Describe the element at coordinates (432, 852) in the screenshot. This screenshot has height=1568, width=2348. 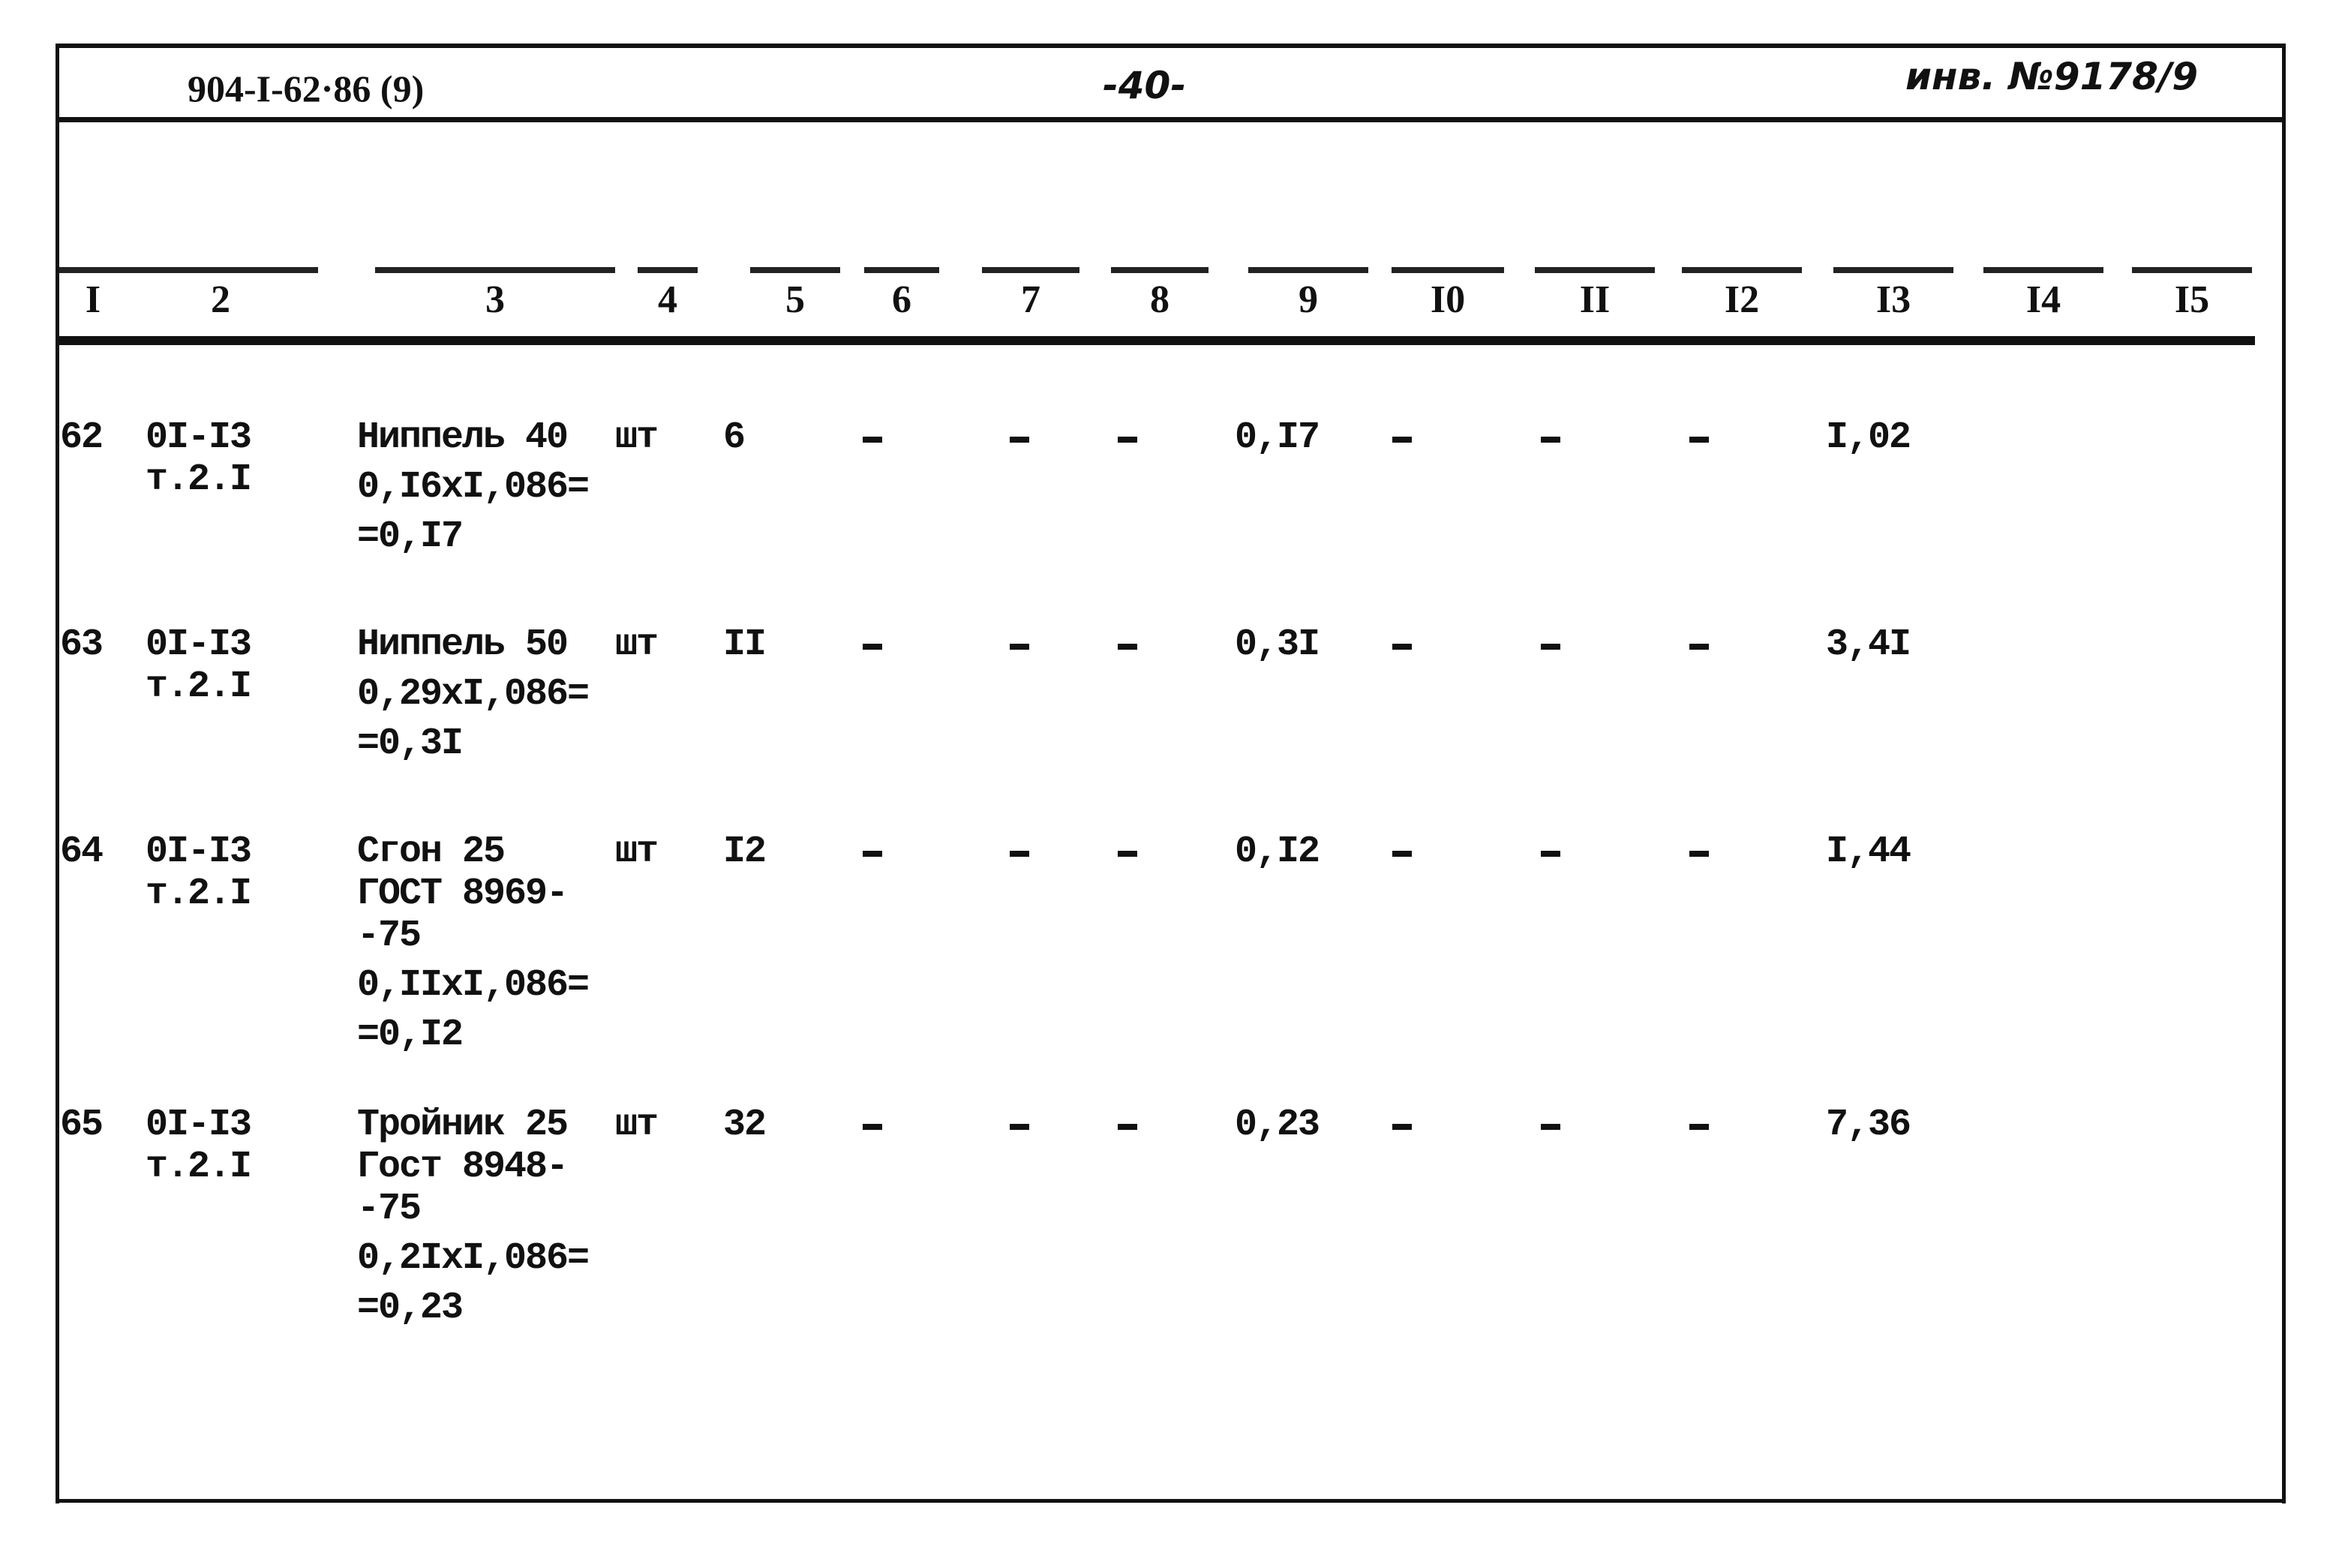
I see `item-name: Сгон 25` at that location.